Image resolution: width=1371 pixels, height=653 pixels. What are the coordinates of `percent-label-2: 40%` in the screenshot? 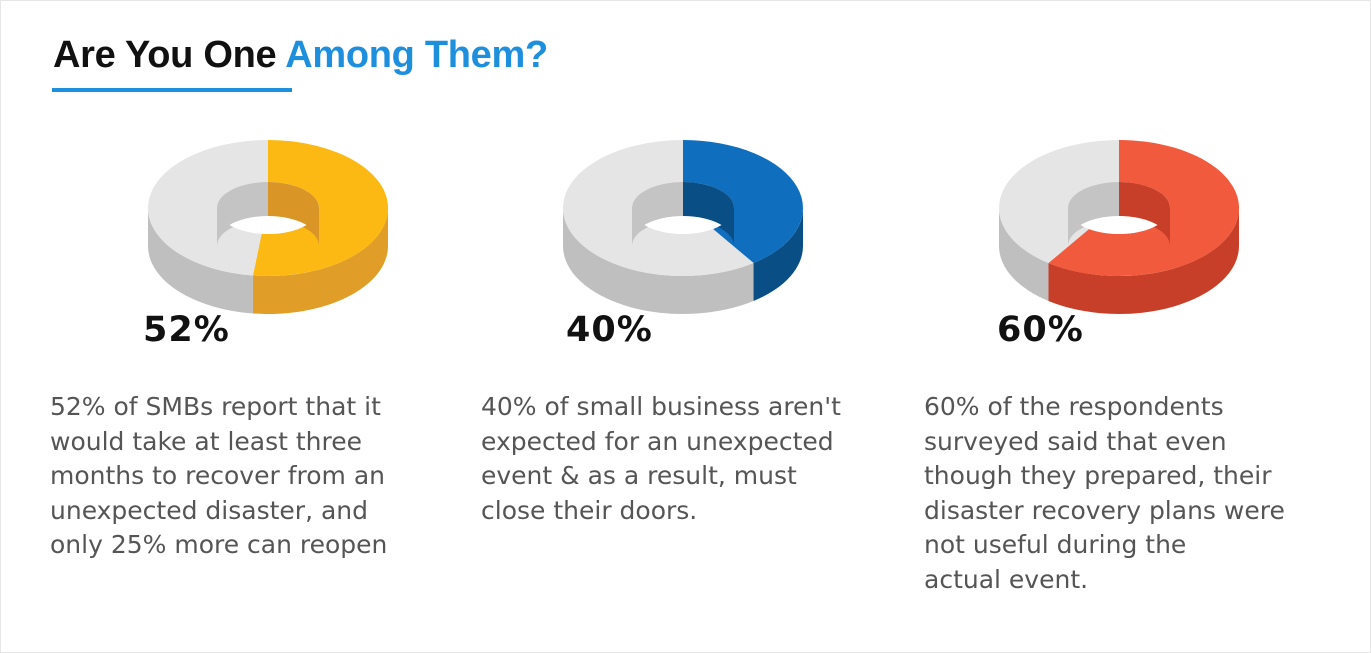 It's located at (609, 330).